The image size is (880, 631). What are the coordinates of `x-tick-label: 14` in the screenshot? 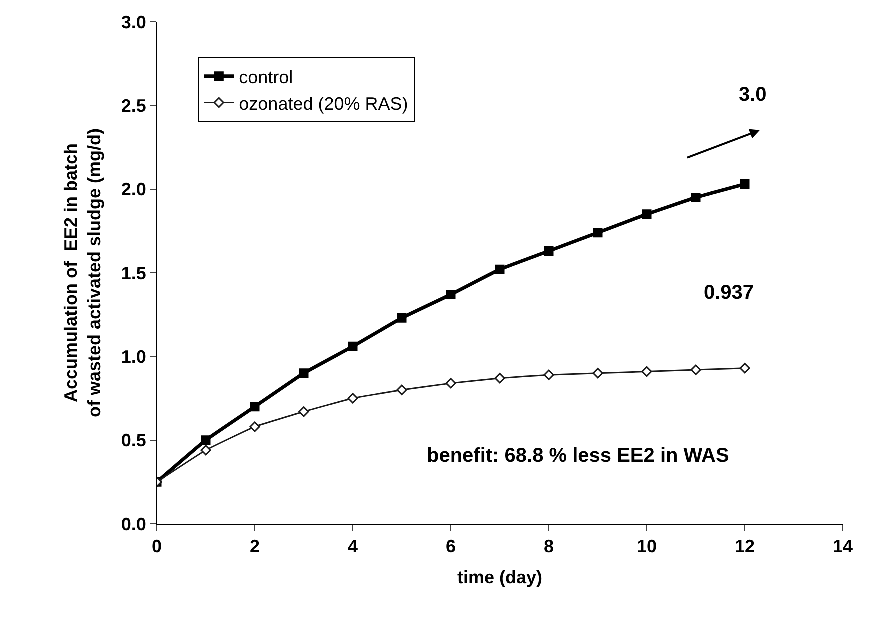 It's located at (843, 546).